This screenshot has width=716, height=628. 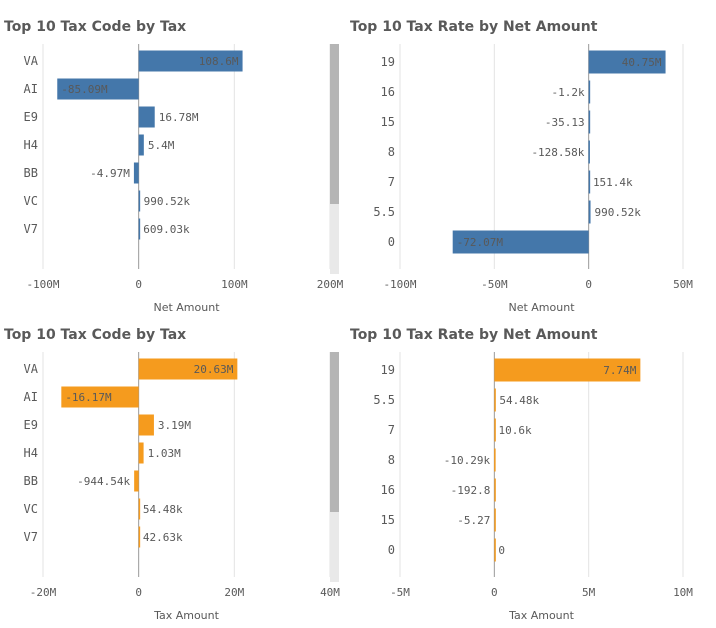 What do you see at coordinates (334, 124) in the screenshot?
I see `scrollbar-thumb` at bounding box center [334, 124].